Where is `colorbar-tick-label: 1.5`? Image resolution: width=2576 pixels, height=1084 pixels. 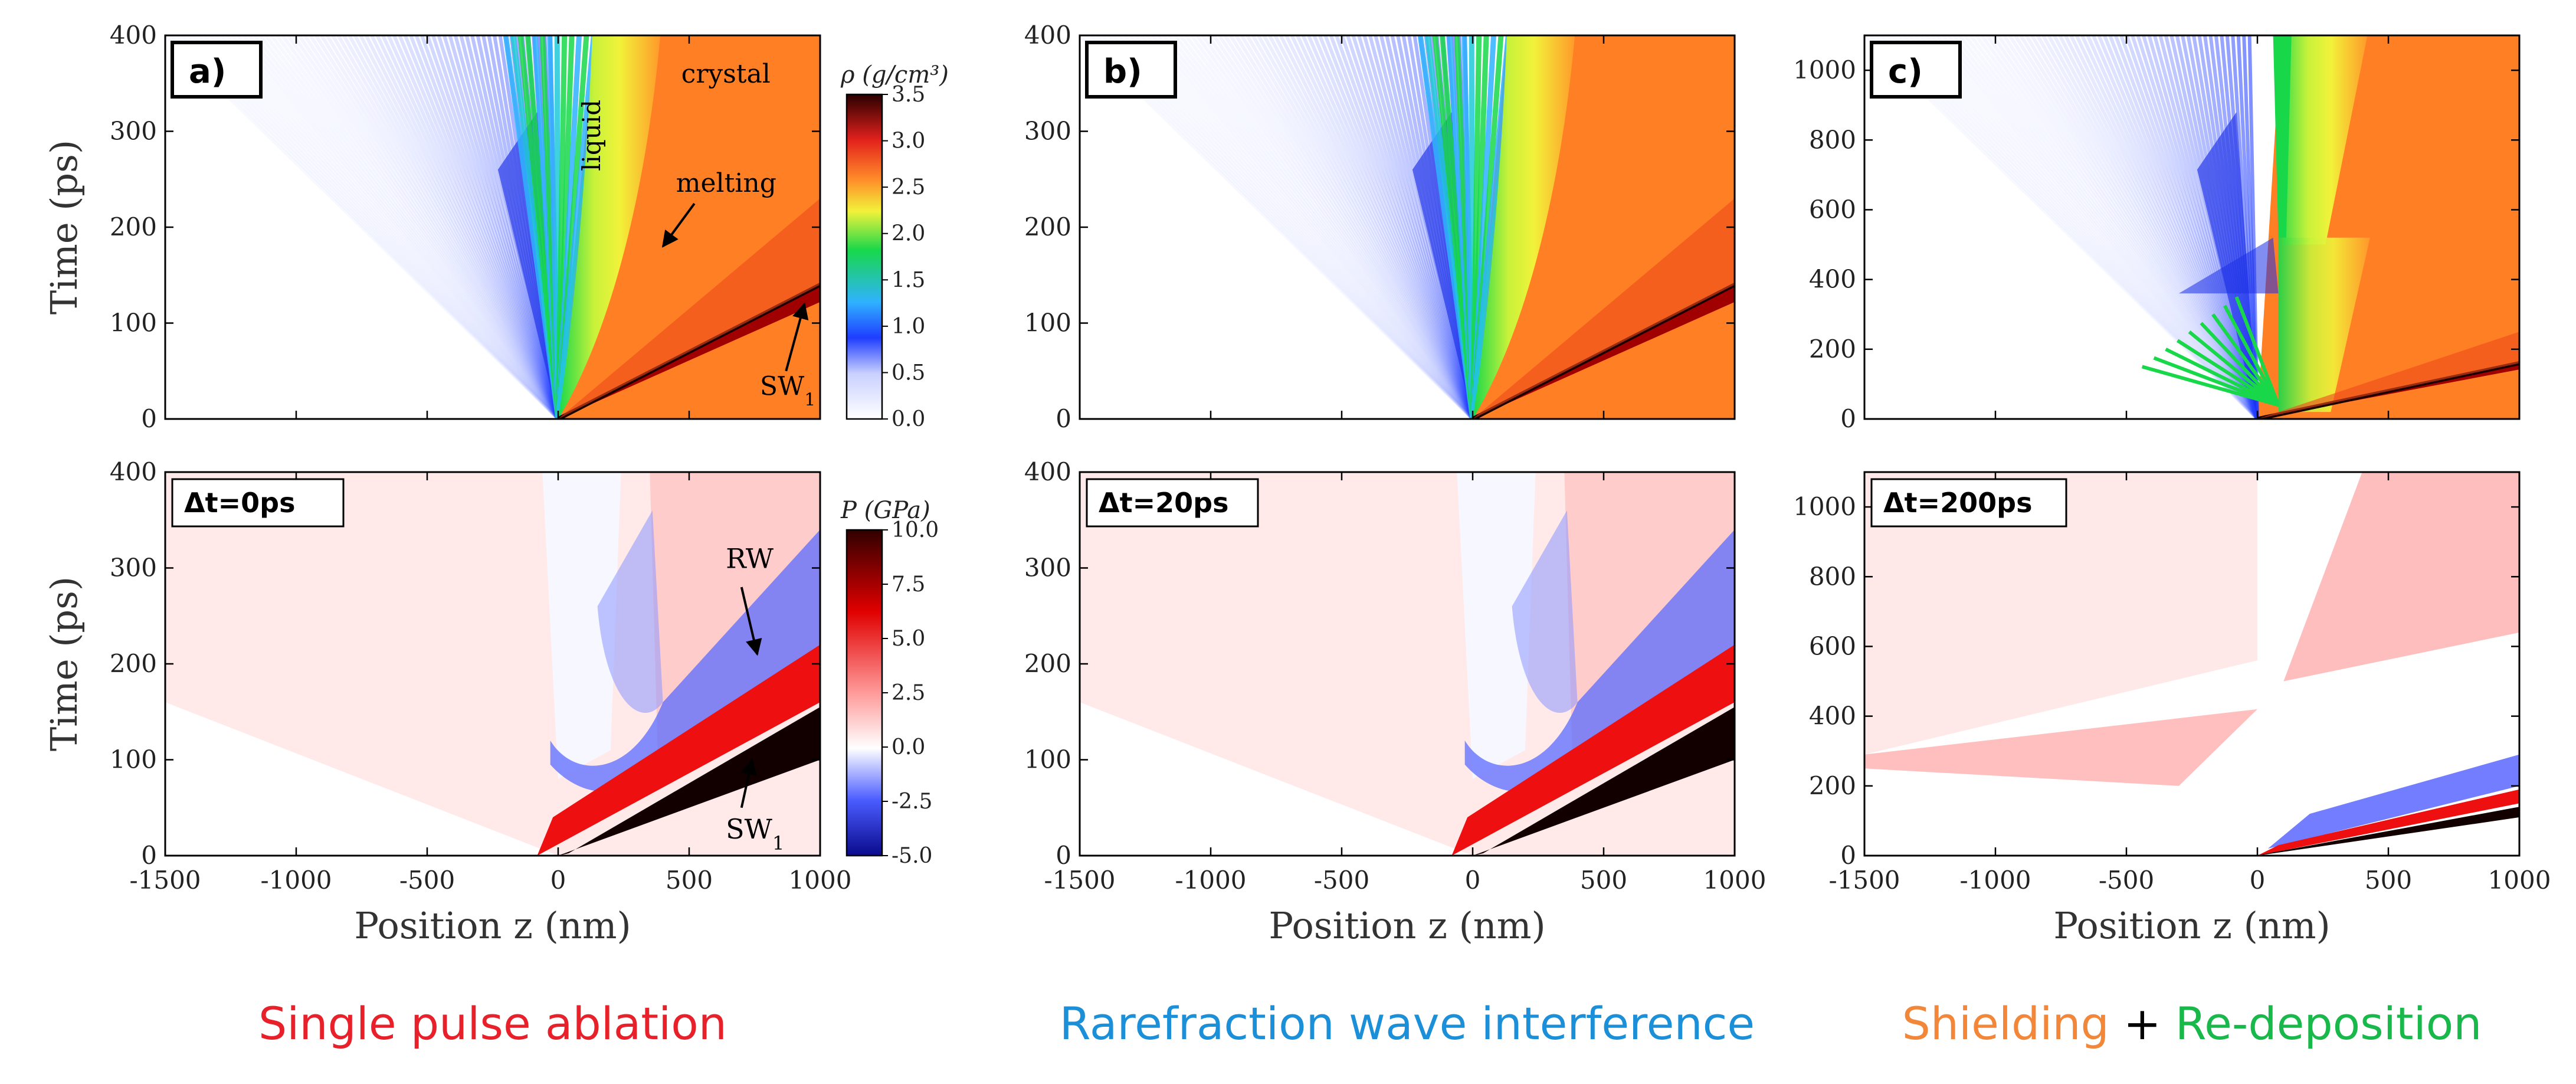
colorbar-tick-label: 1.5 is located at coordinates (908, 280).